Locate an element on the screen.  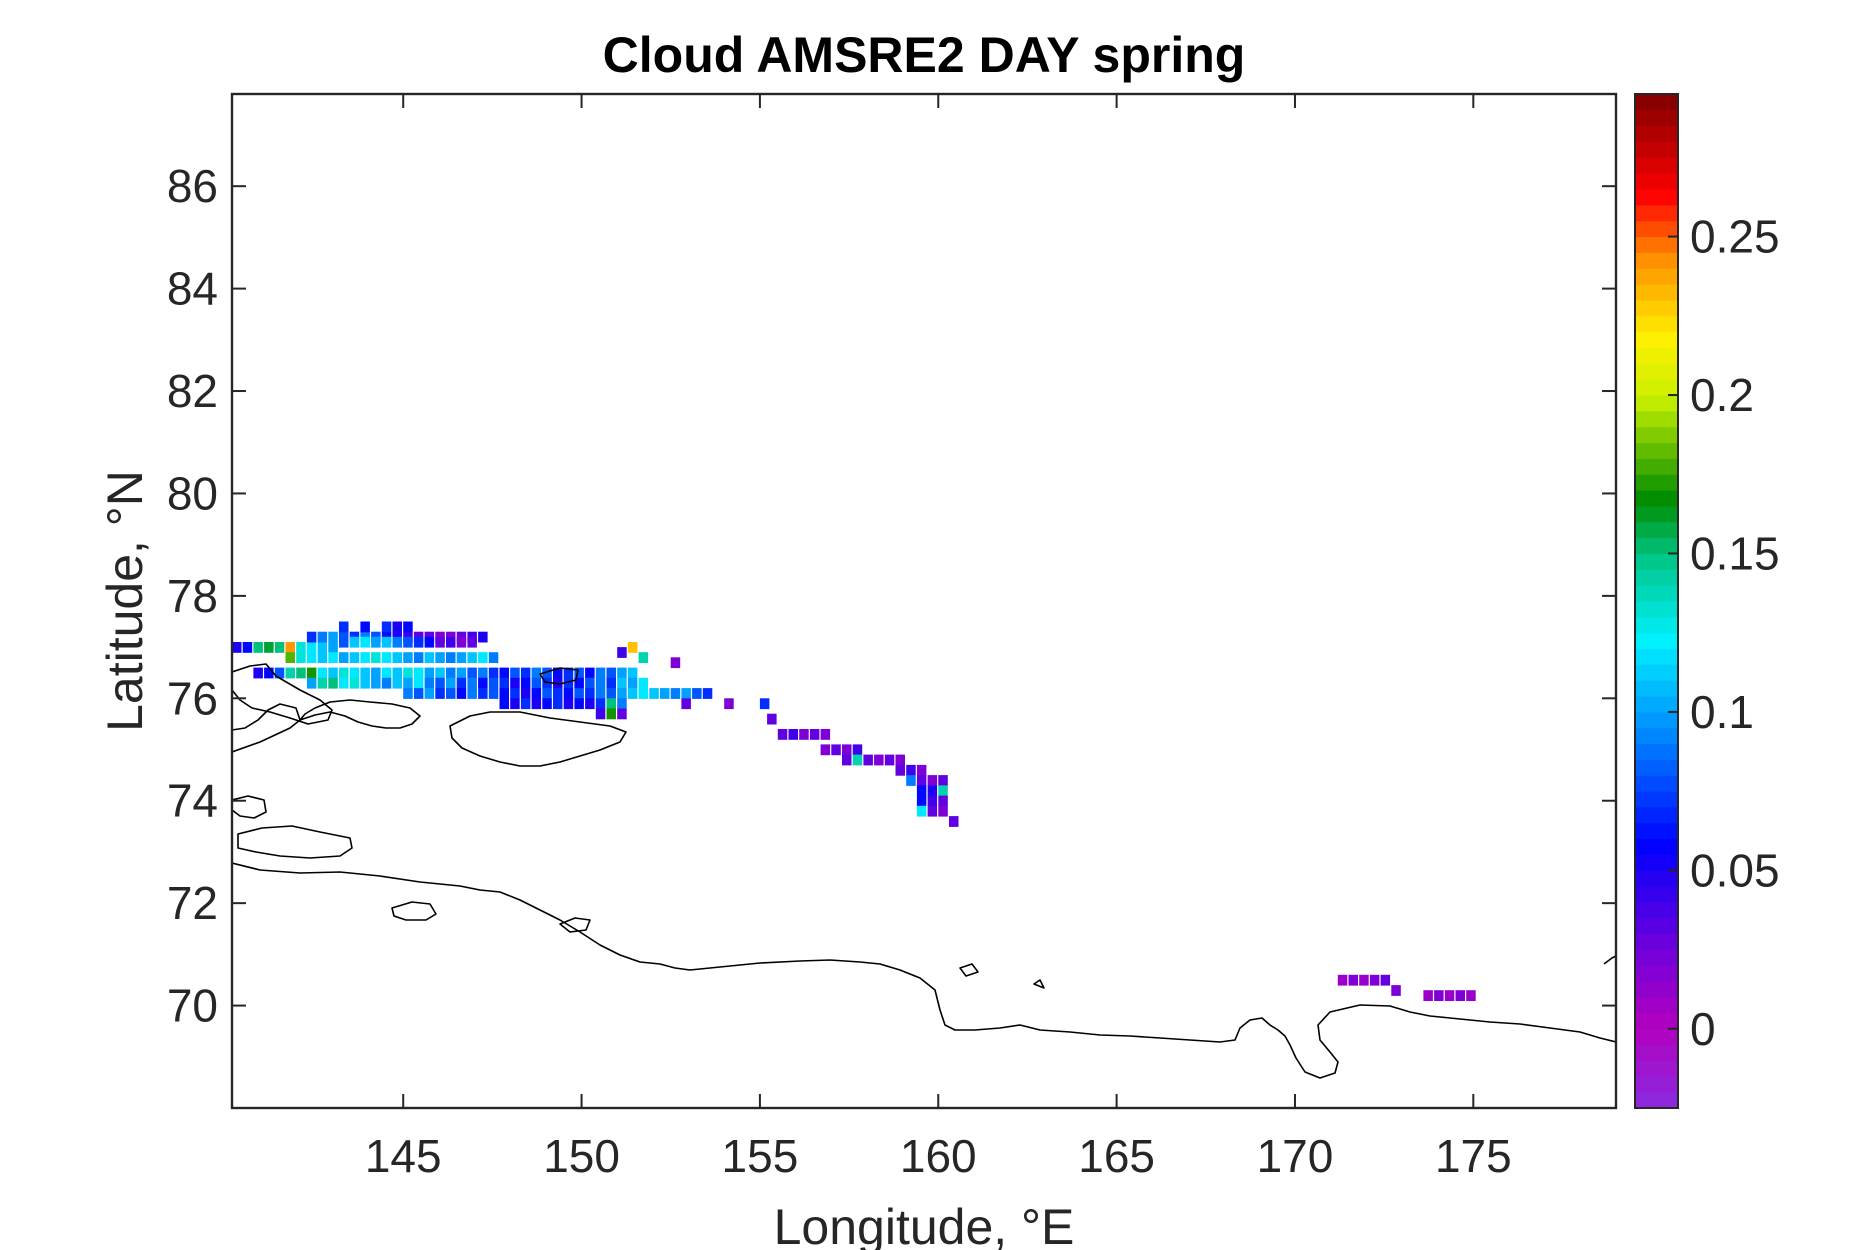
y-tick-label: 72 is located at coordinates (192, 903).